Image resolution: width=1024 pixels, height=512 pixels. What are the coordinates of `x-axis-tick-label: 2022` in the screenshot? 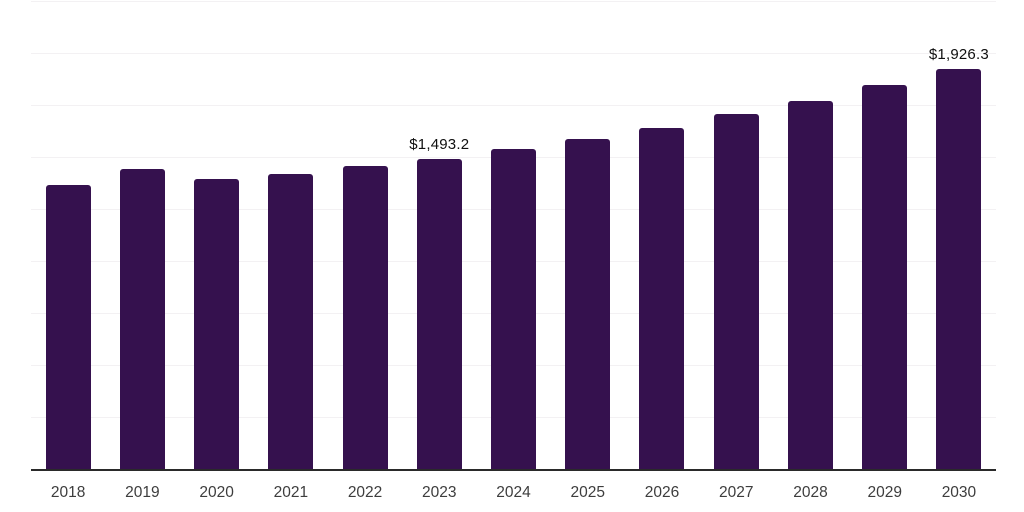 It's located at (365, 492).